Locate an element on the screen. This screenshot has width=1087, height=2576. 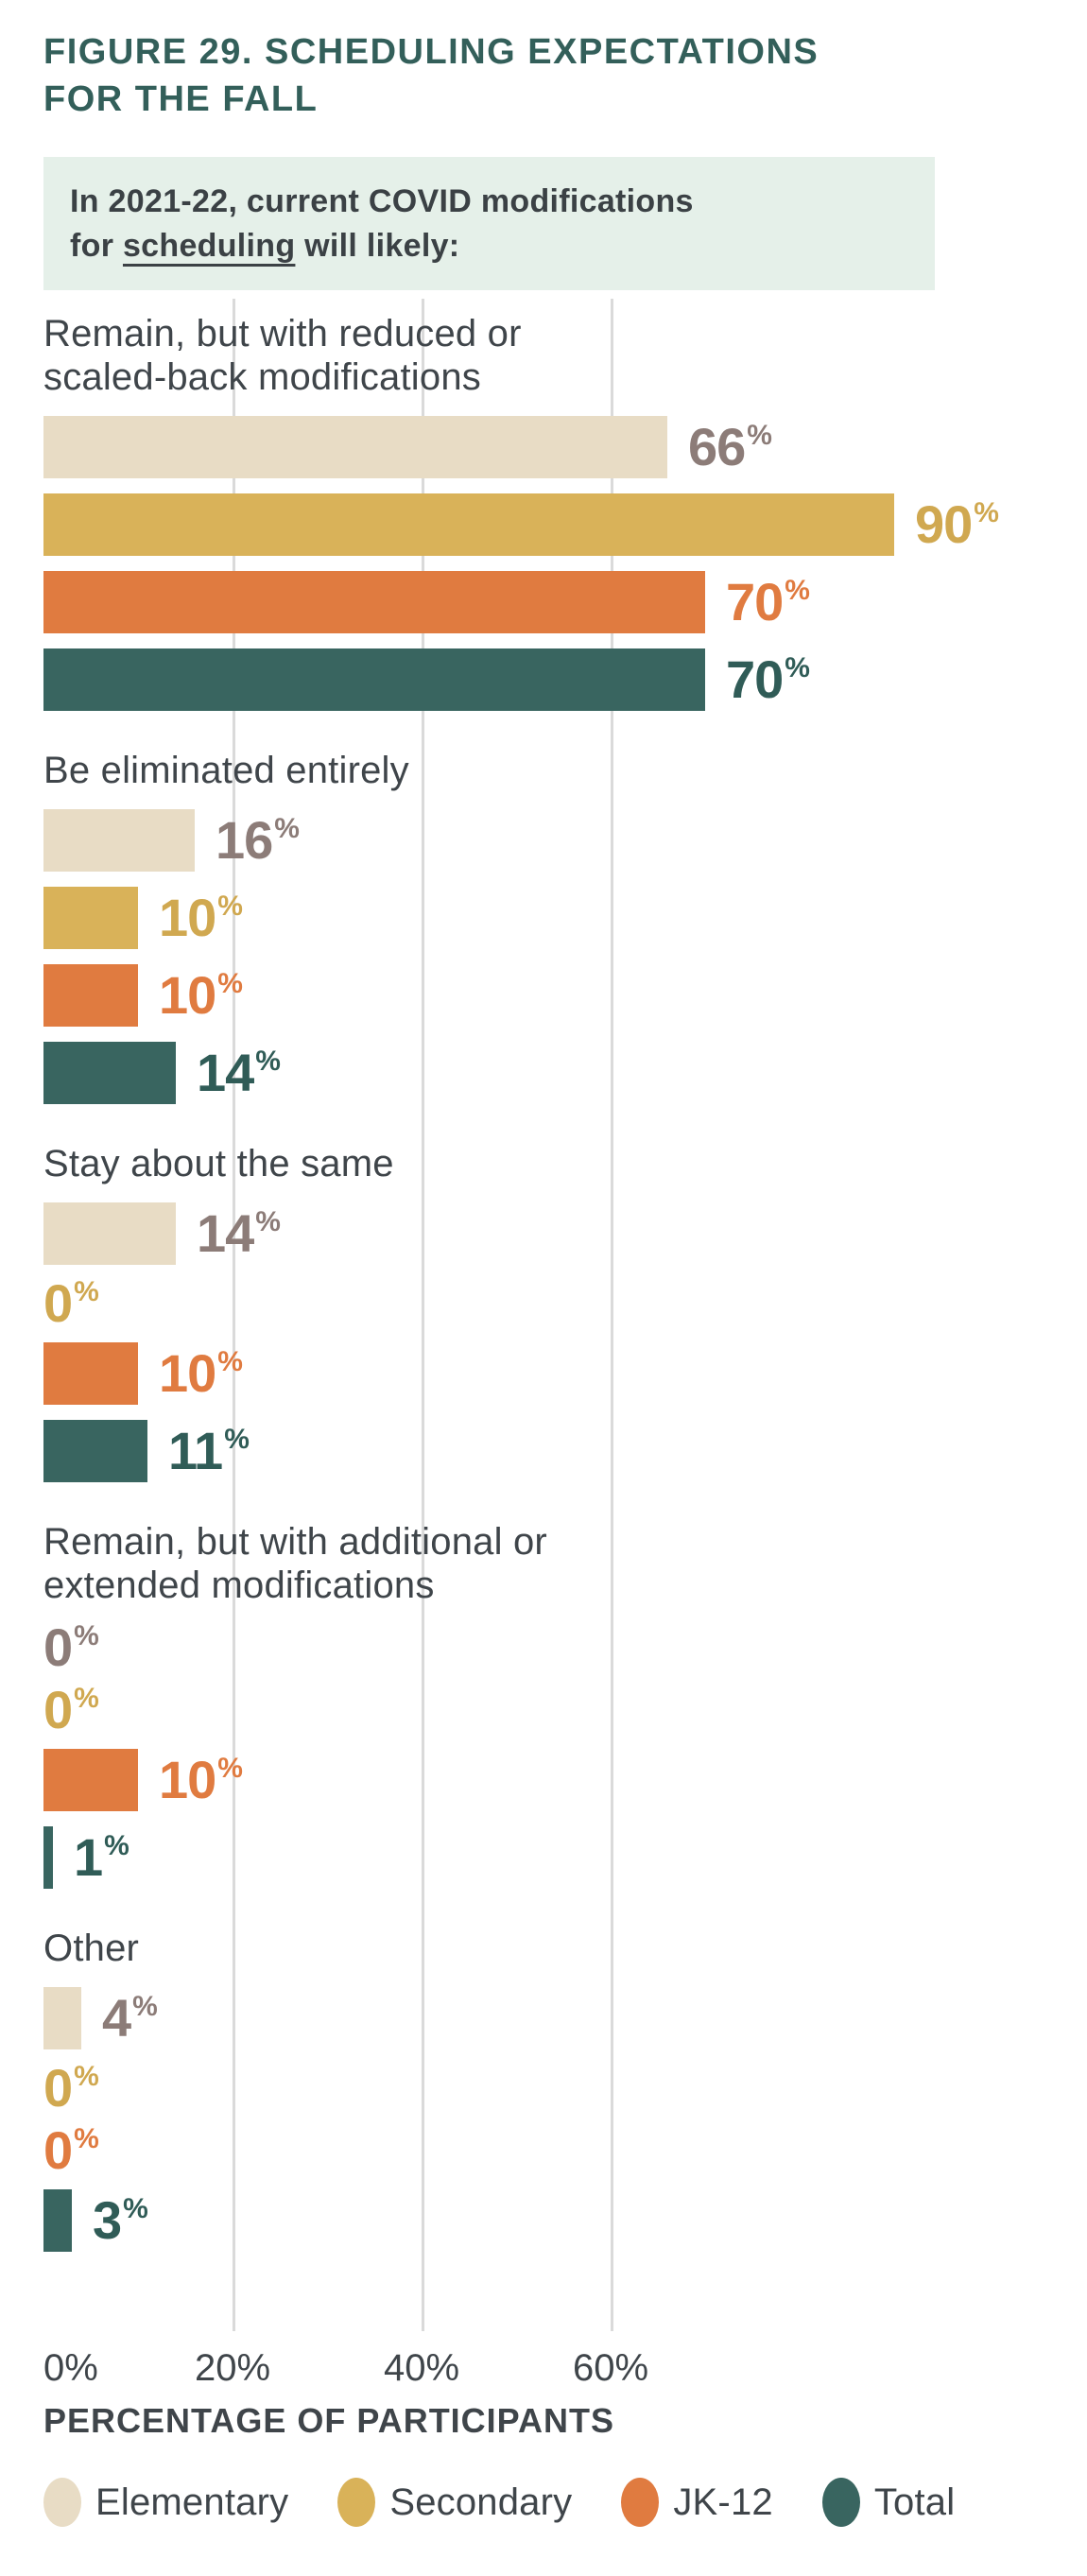
value-label-elementary: 66% is located at coordinates (730, 447).